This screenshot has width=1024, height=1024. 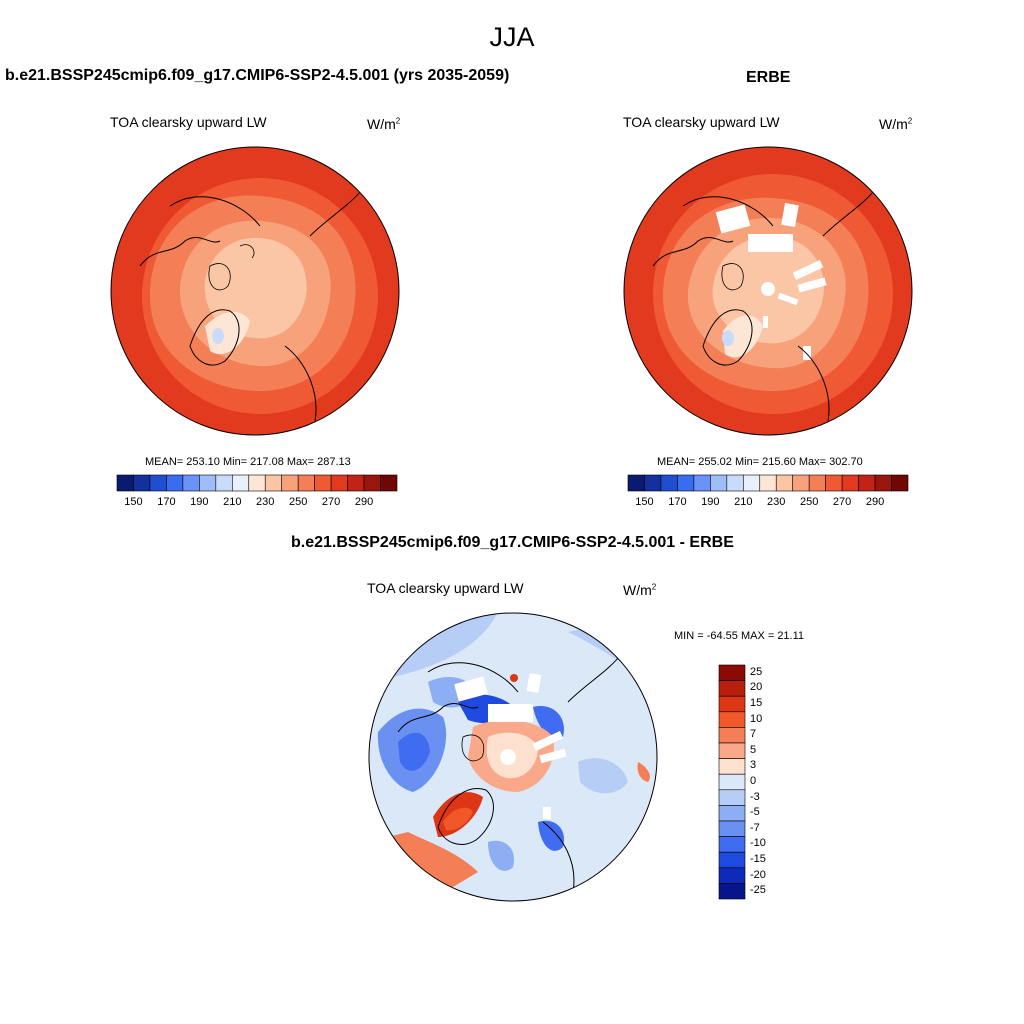 I want to click on colorbar-tick-label: 5, so click(x=753, y=749).